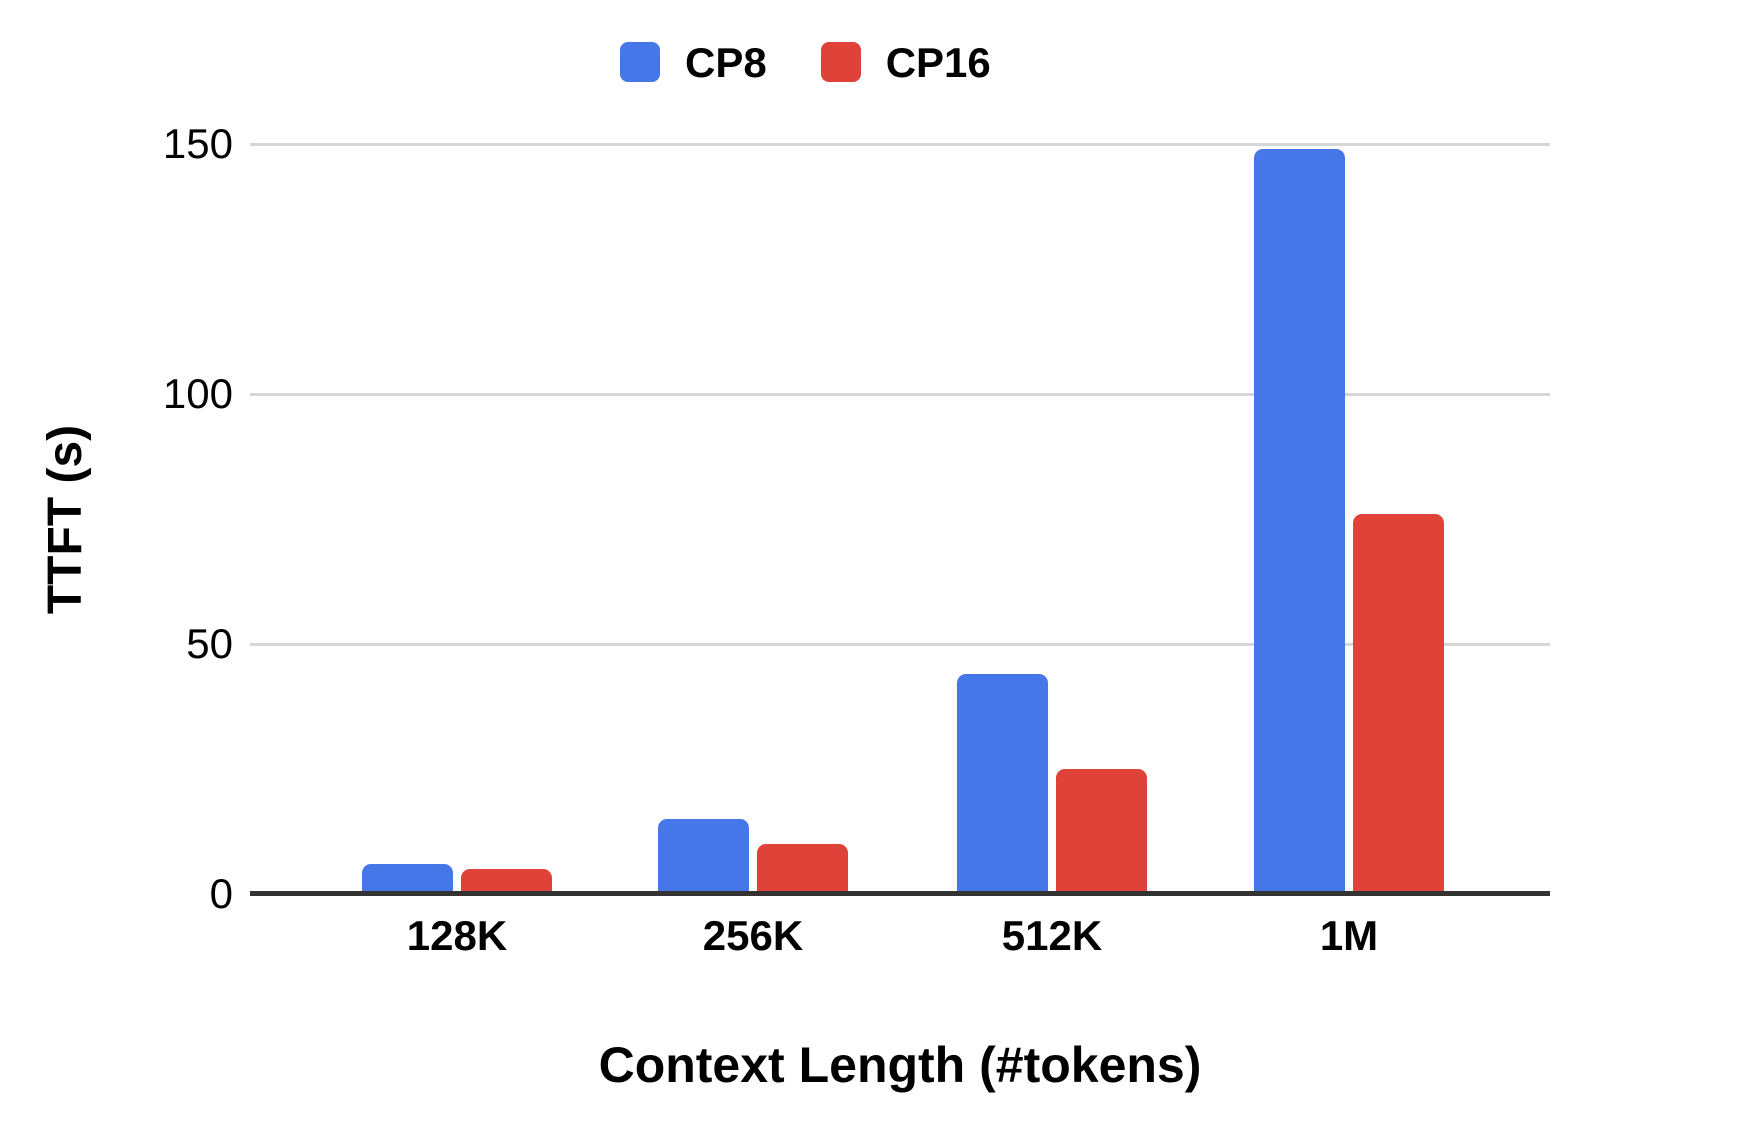  What do you see at coordinates (938, 62) in the screenshot?
I see `legend-label-cp16: CP16` at bounding box center [938, 62].